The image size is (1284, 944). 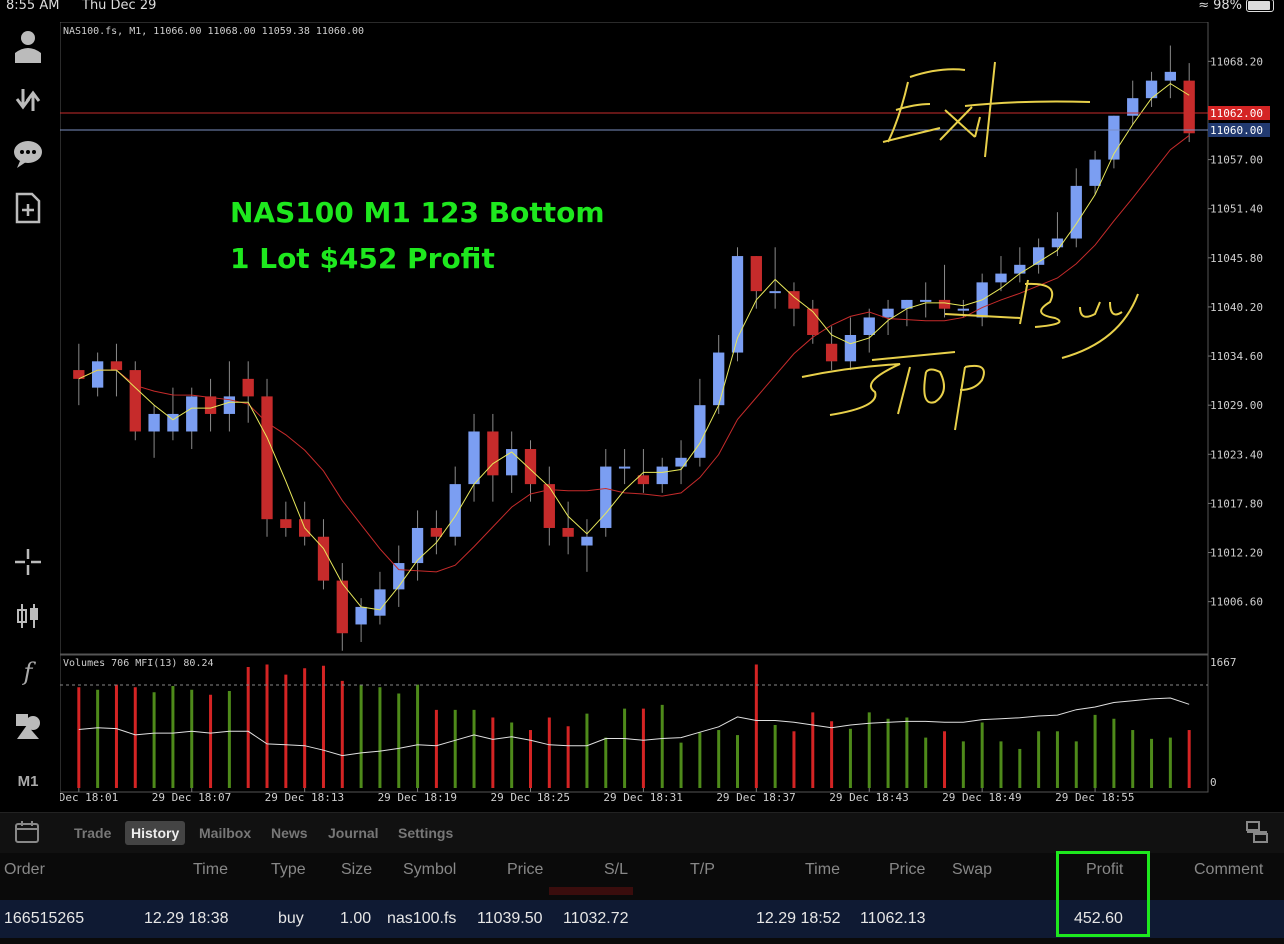 What do you see at coordinates (356, 918) in the screenshot?
I see `cell-size: 1.00` at bounding box center [356, 918].